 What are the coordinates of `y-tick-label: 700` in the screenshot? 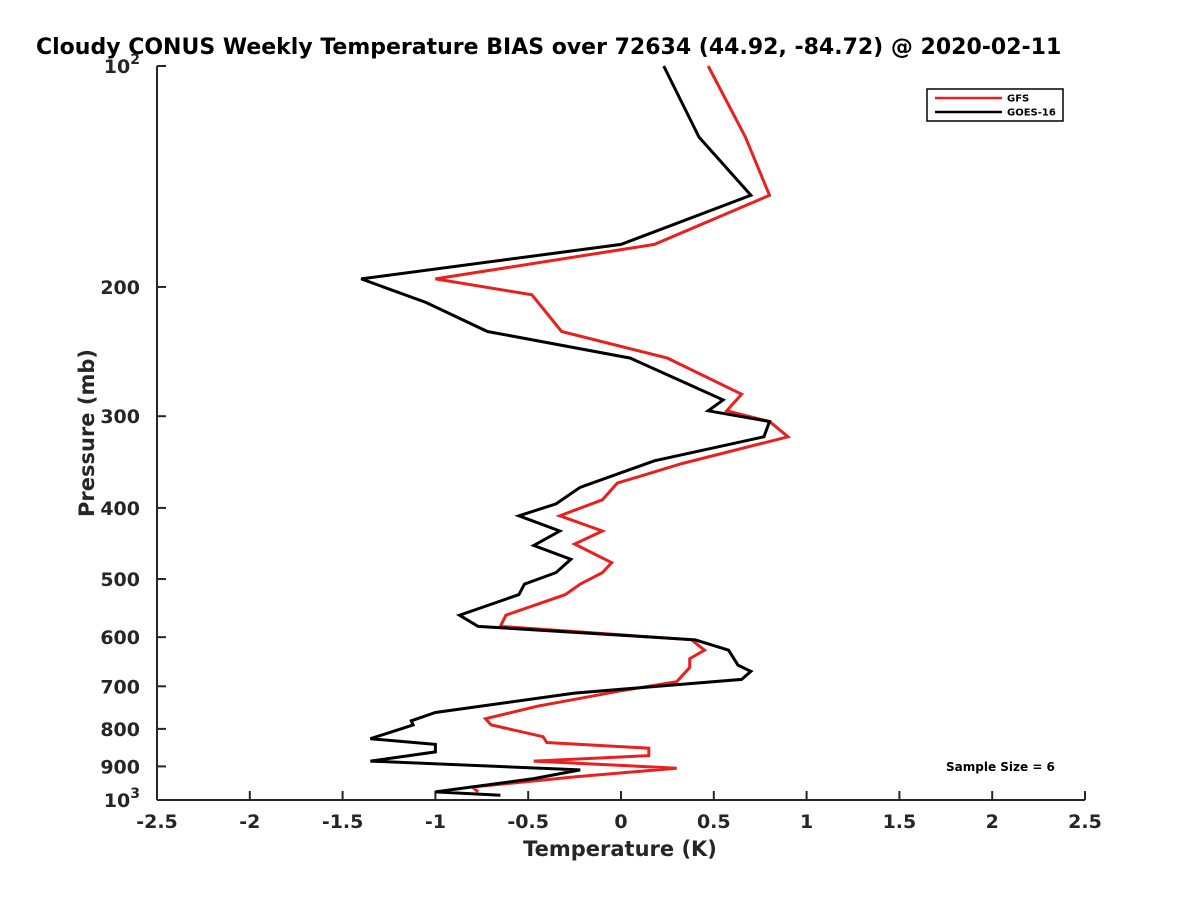 It's located at (120, 687).